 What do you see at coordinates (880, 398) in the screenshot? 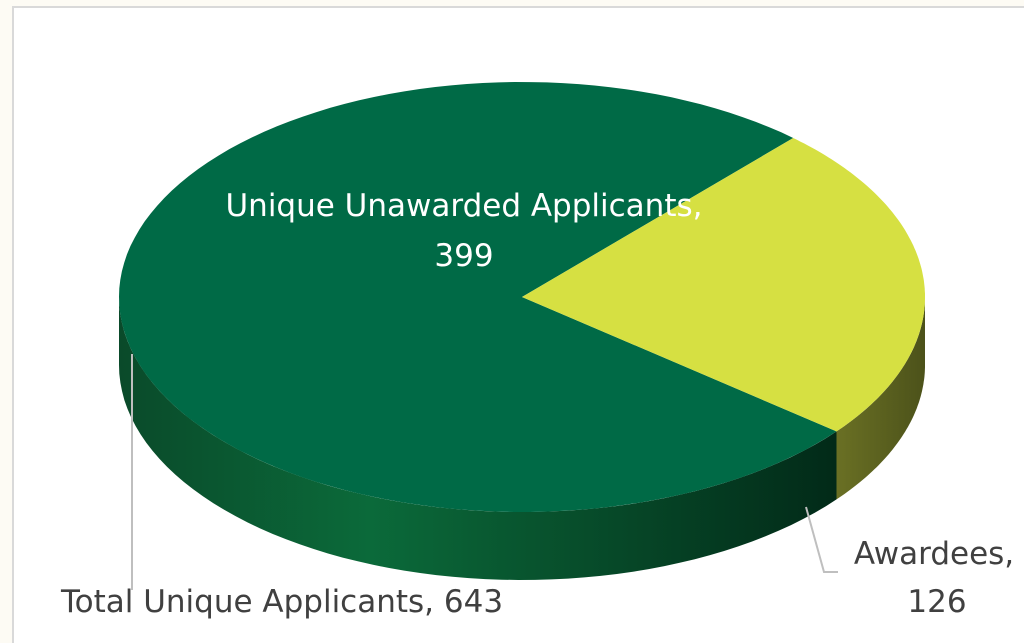
I see `pie-side-awardees` at bounding box center [880, 398].